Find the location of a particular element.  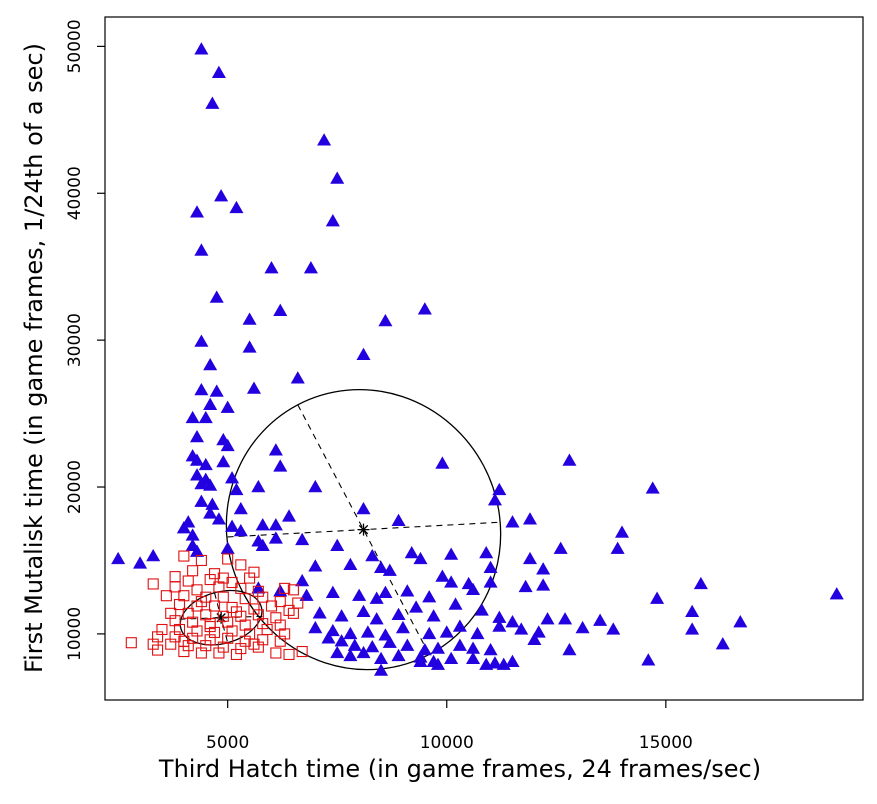

ellipse-center-star is located at coordinates (221, 617).